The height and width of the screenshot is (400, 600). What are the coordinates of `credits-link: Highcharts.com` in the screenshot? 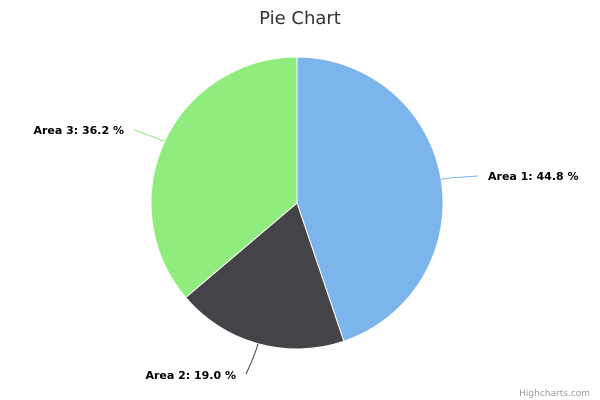 It's located at (554, 394).